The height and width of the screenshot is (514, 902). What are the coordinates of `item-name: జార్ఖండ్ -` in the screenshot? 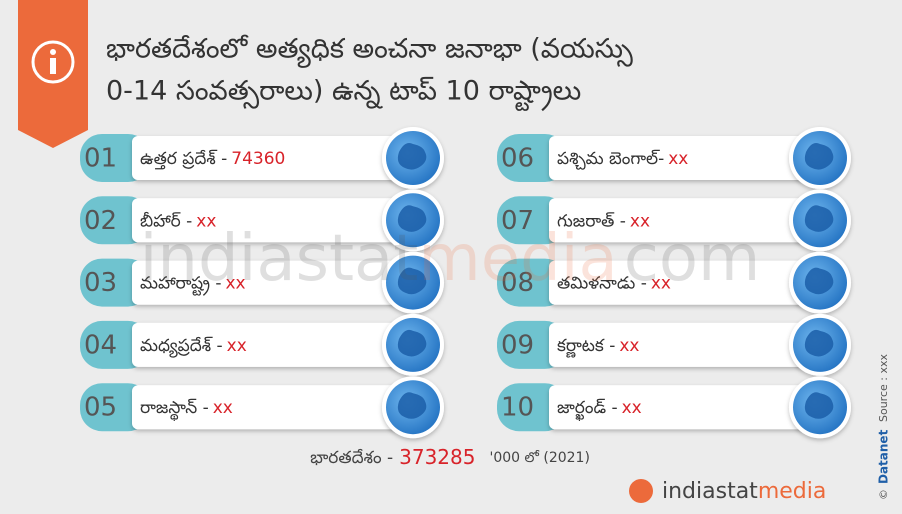 It's located at (587, 409).